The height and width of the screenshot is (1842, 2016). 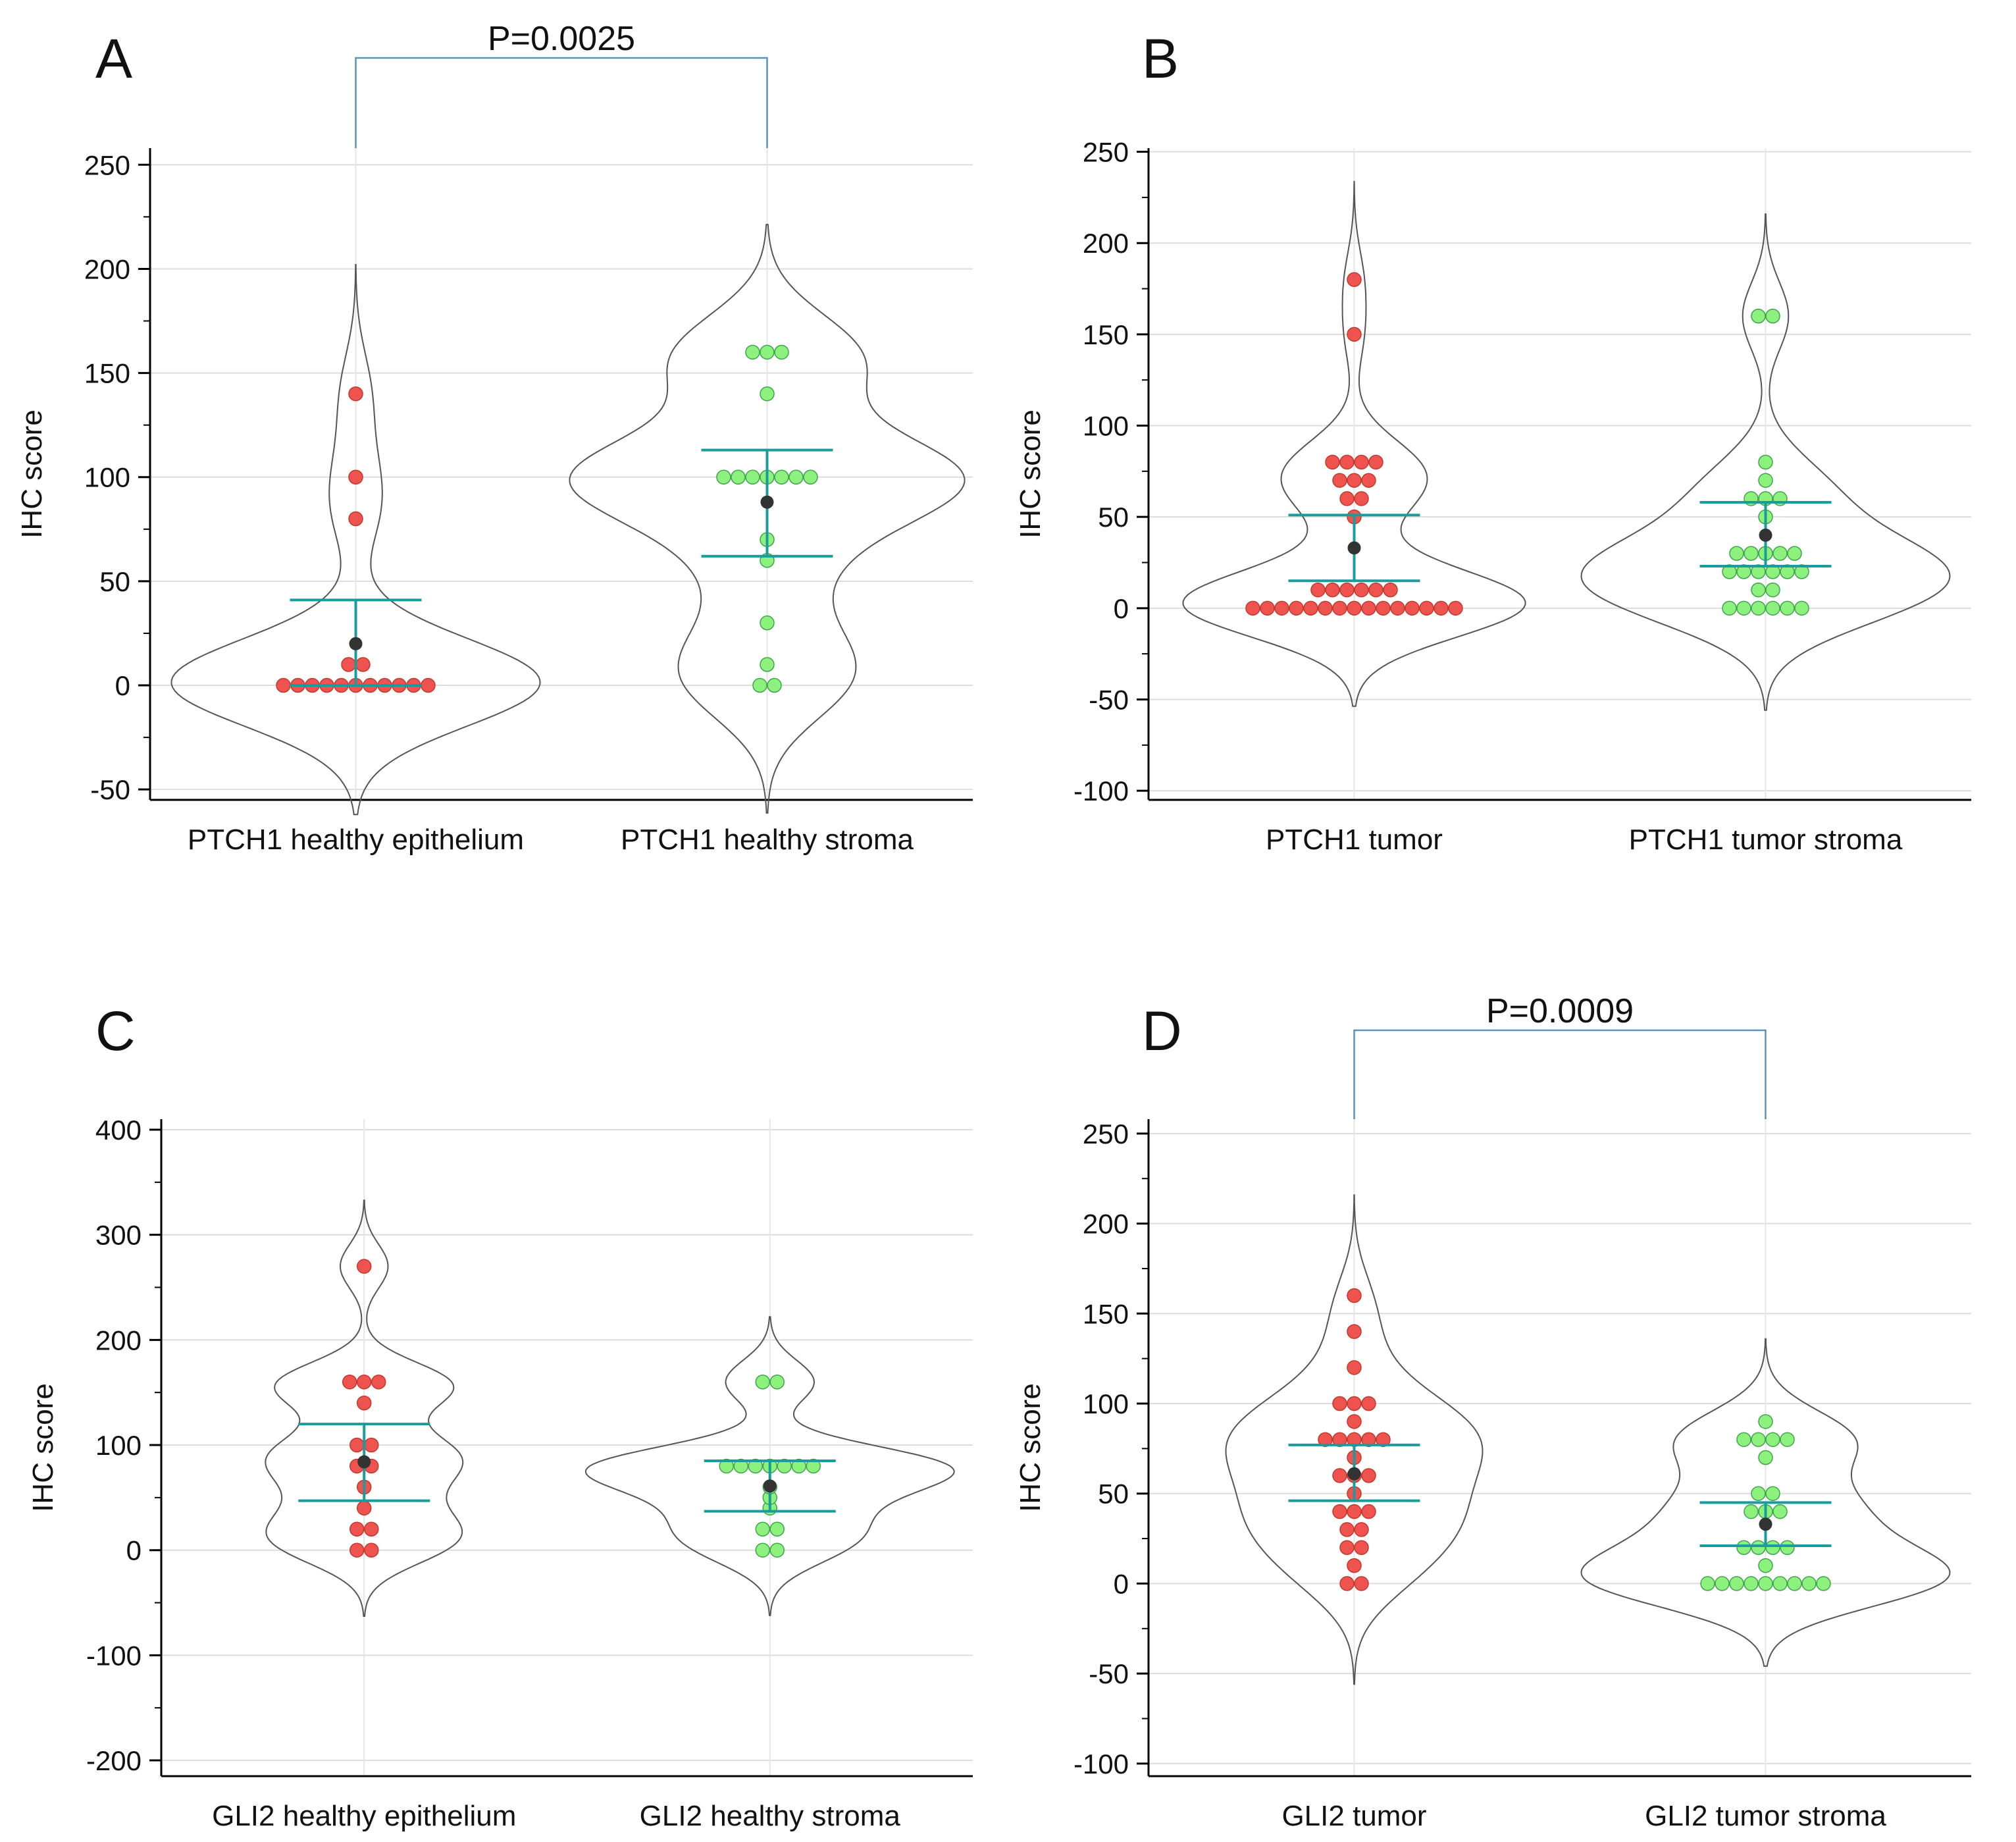 What do you see at coordinates (110, 789) in the screenshot?
I see `y-tick-label: -50` at bounding box center [110, 789].